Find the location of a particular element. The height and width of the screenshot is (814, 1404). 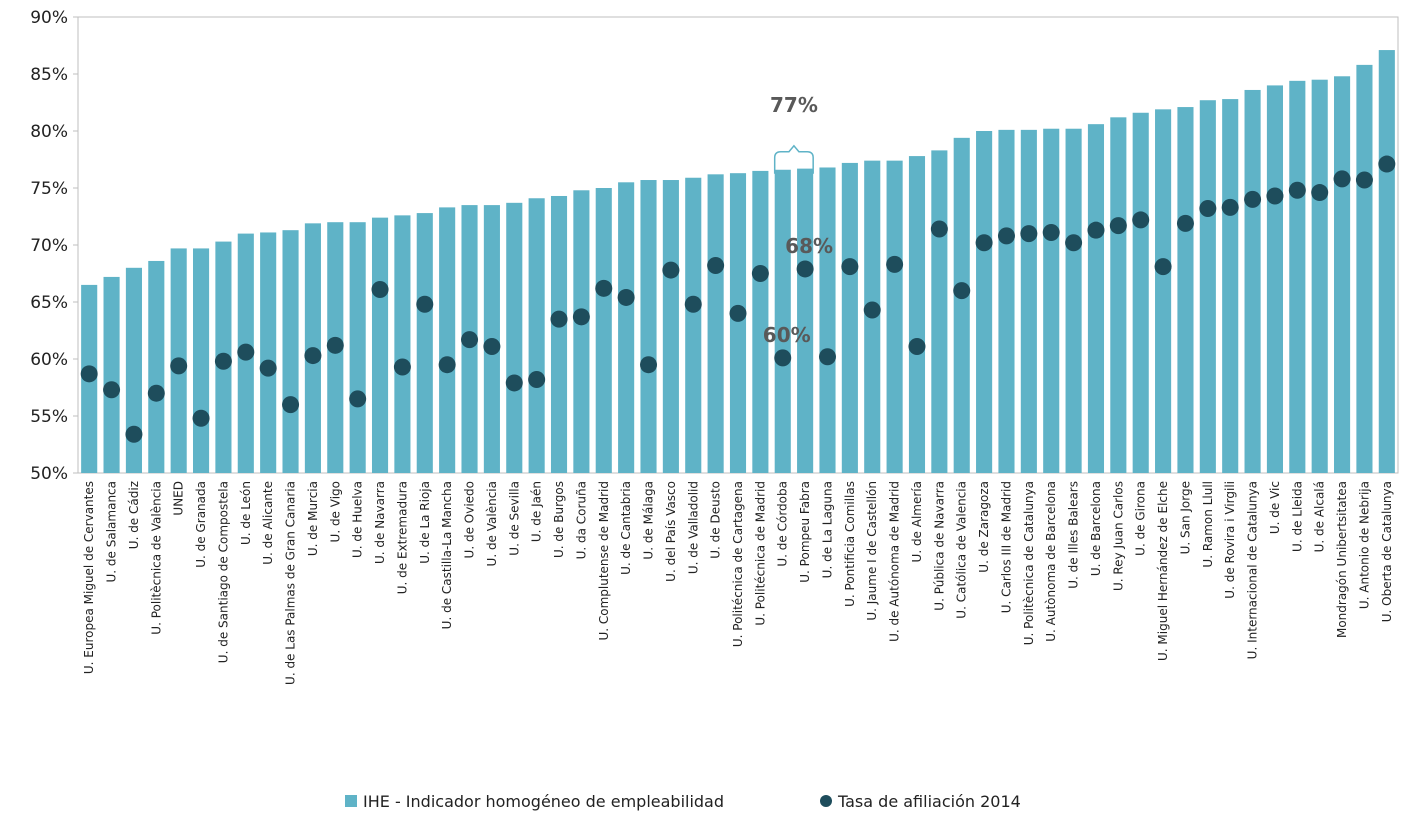

x-category-label: U. Internacional de Catalunya is located at coordinates (1253, 570).